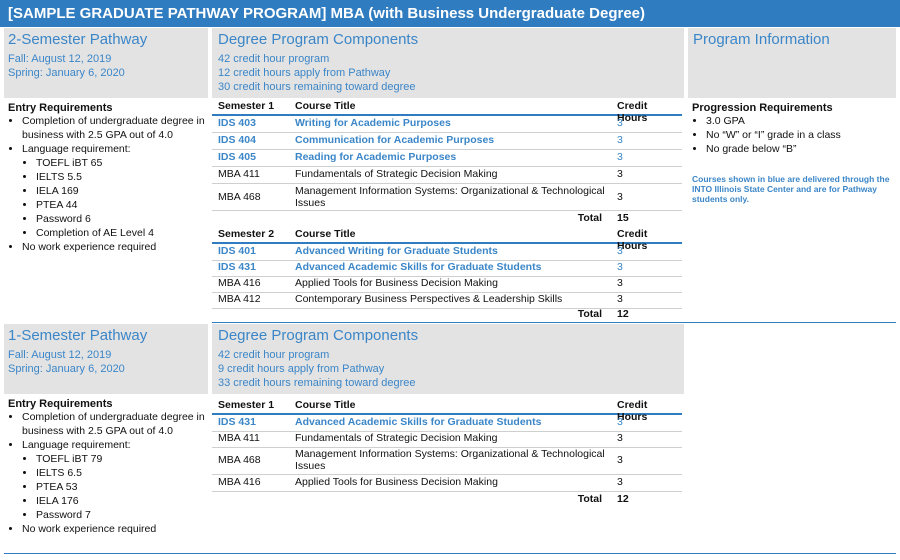  Describe the element at coordinates (317, 87) in the screenshot. I see `component-line: 30 credit hours remaining toward degree` at that location.